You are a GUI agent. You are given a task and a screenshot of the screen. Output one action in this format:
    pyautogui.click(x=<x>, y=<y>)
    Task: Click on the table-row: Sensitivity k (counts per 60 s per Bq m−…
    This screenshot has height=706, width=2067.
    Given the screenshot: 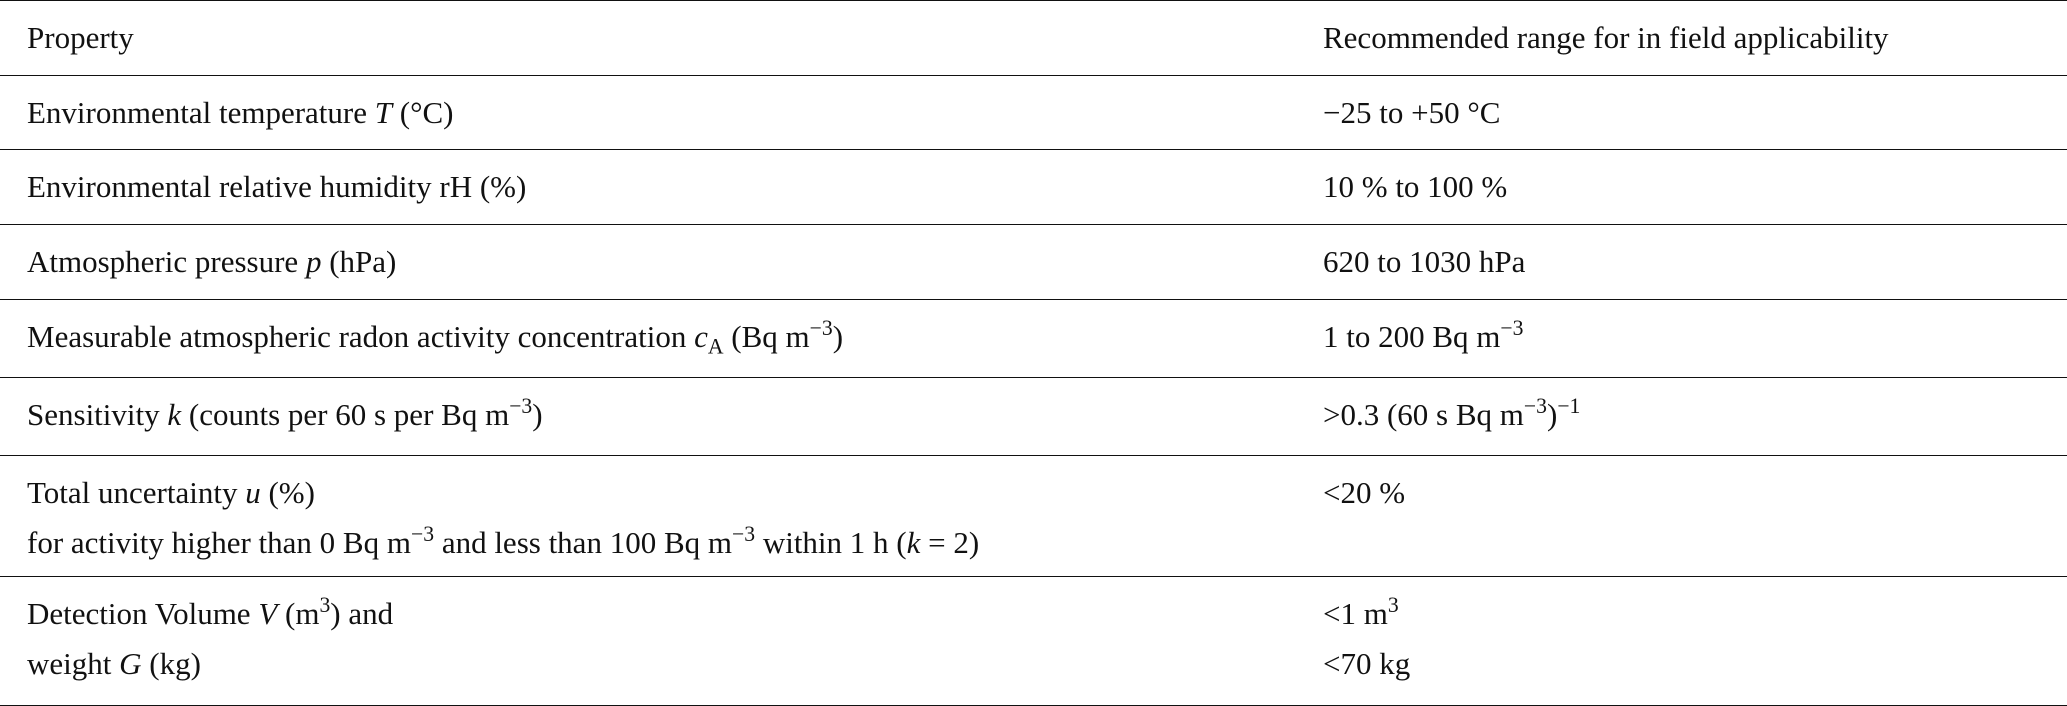 What is the action you would take?
    pyautogui.click(x=1033, y=416)
    